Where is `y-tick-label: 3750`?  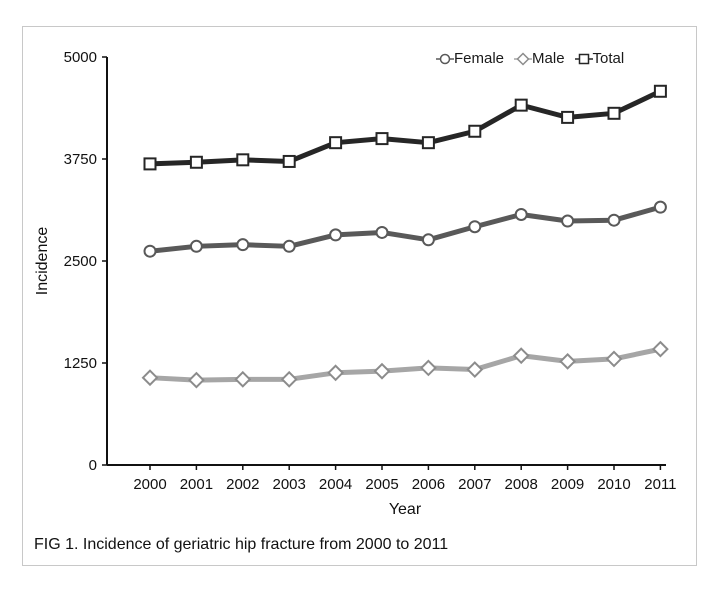 y-tick-label: 3750 is located at coordinates (80, 159).